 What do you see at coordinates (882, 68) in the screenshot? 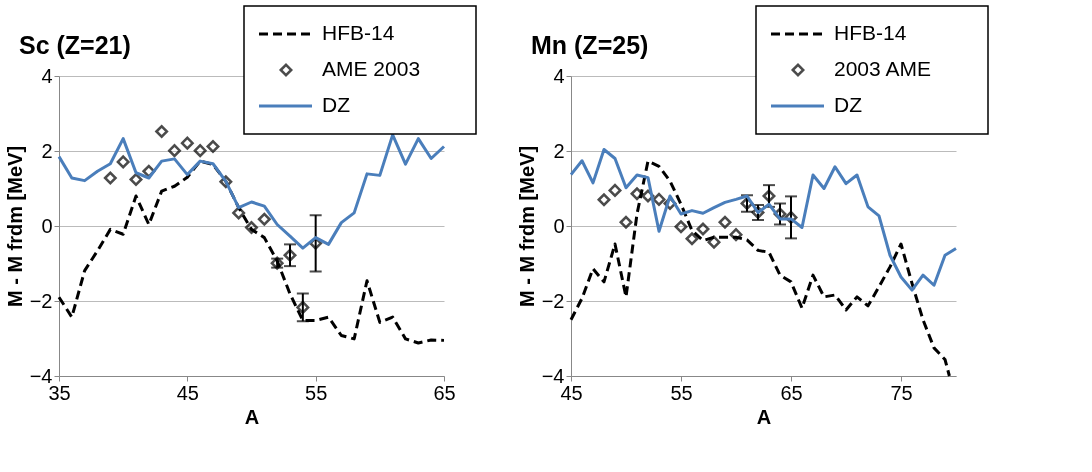
I see `legend-label: 2003 AME` at bounding box center [882, 68].